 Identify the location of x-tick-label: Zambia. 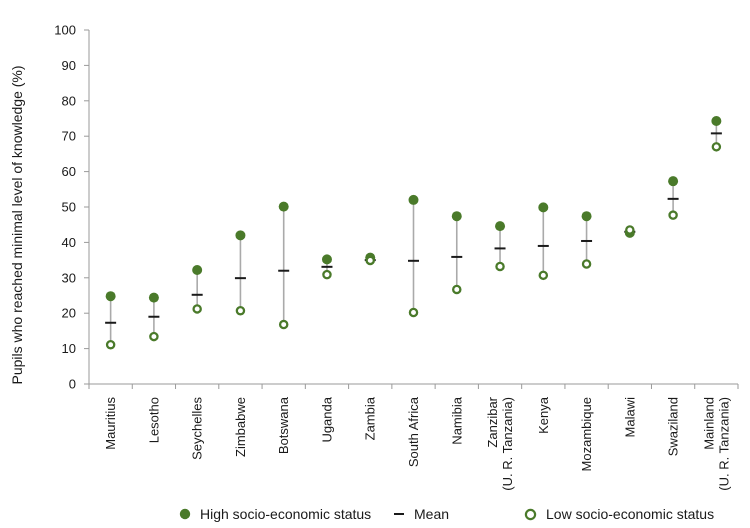
(370, 418).